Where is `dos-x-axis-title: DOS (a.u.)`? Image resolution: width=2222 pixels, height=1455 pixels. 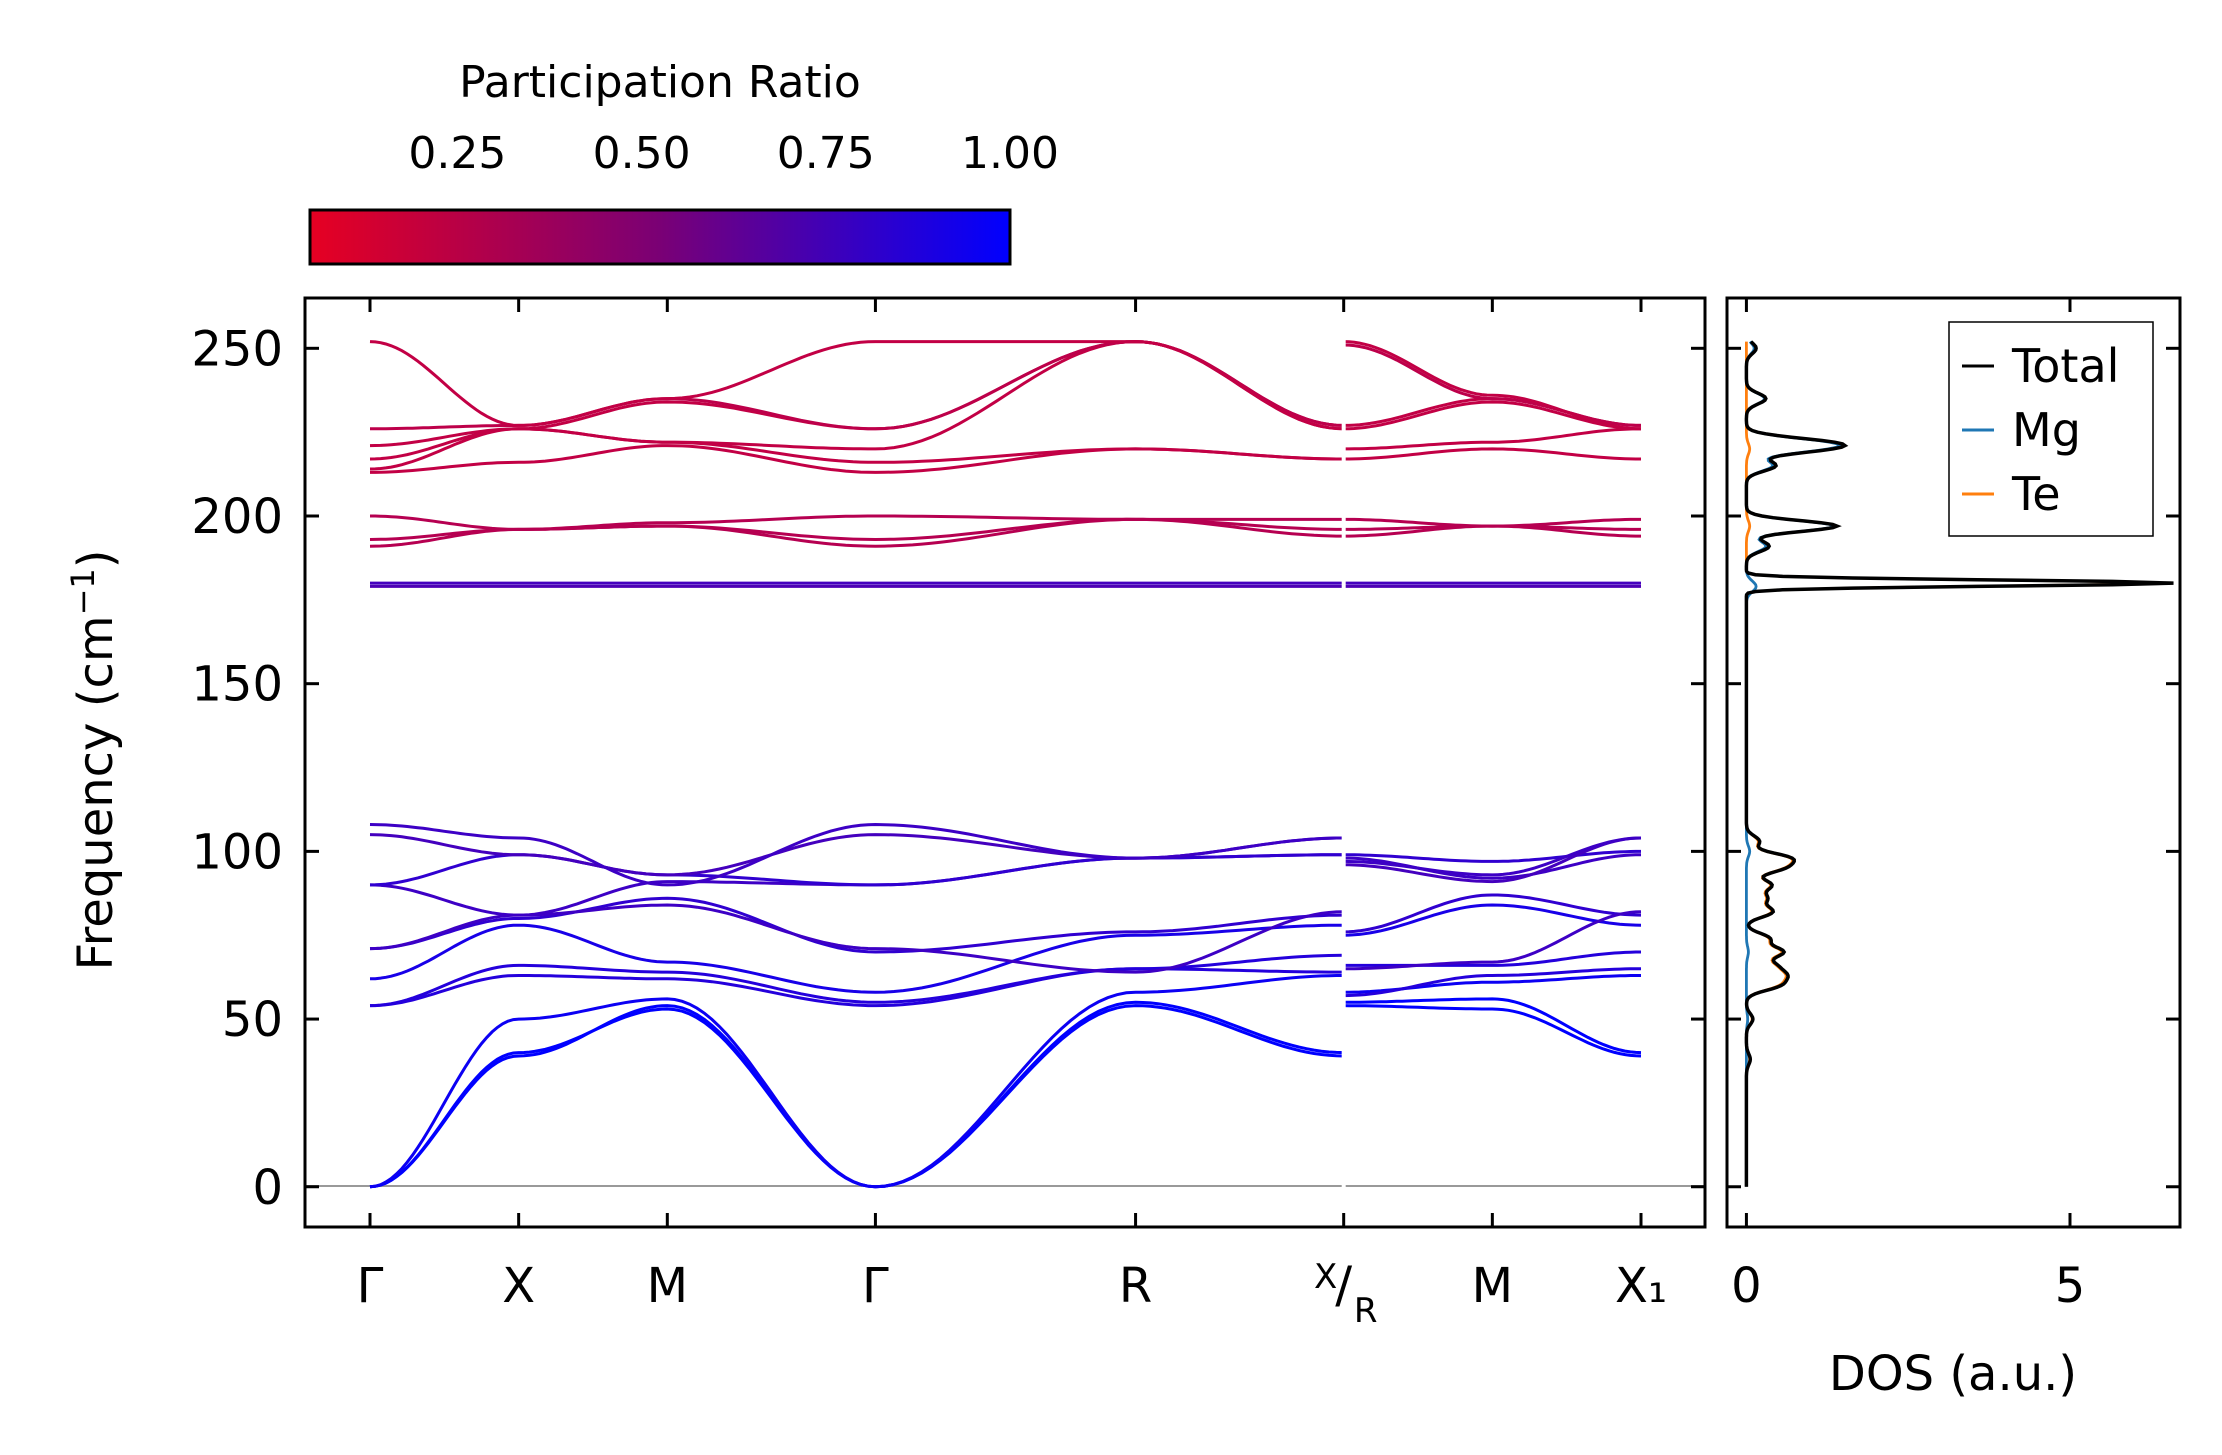 dos-x-axis-title: DOS (a.u.) is located at coordinates (1953, 1374).